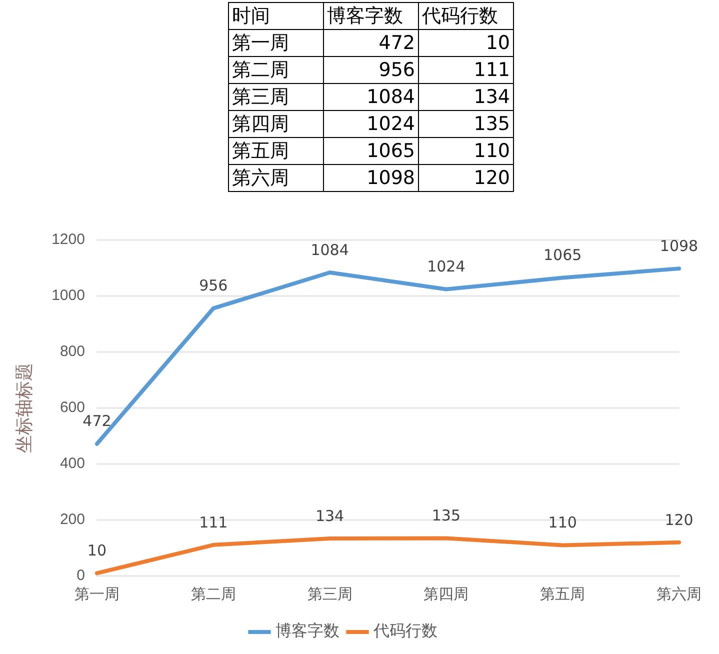 This screenshot has width=719, height=654. What do you see at coordinates (97, 595) in the screenshot?
I see `x-tick-label: 第一周` at bounding box center [97, 595].